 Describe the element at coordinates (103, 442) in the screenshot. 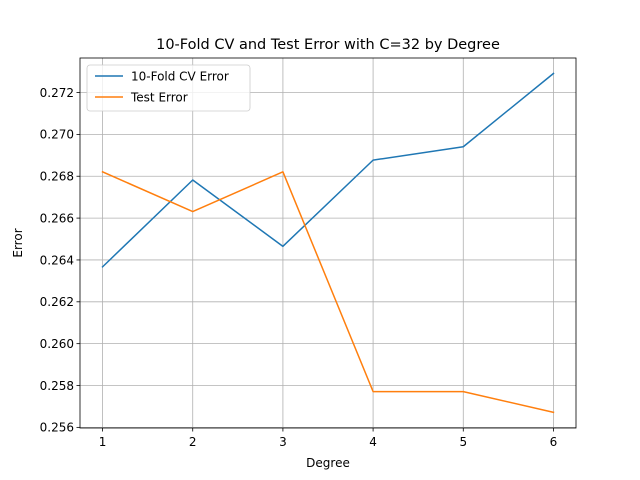

I see `x-tick-label: 1` at that location.